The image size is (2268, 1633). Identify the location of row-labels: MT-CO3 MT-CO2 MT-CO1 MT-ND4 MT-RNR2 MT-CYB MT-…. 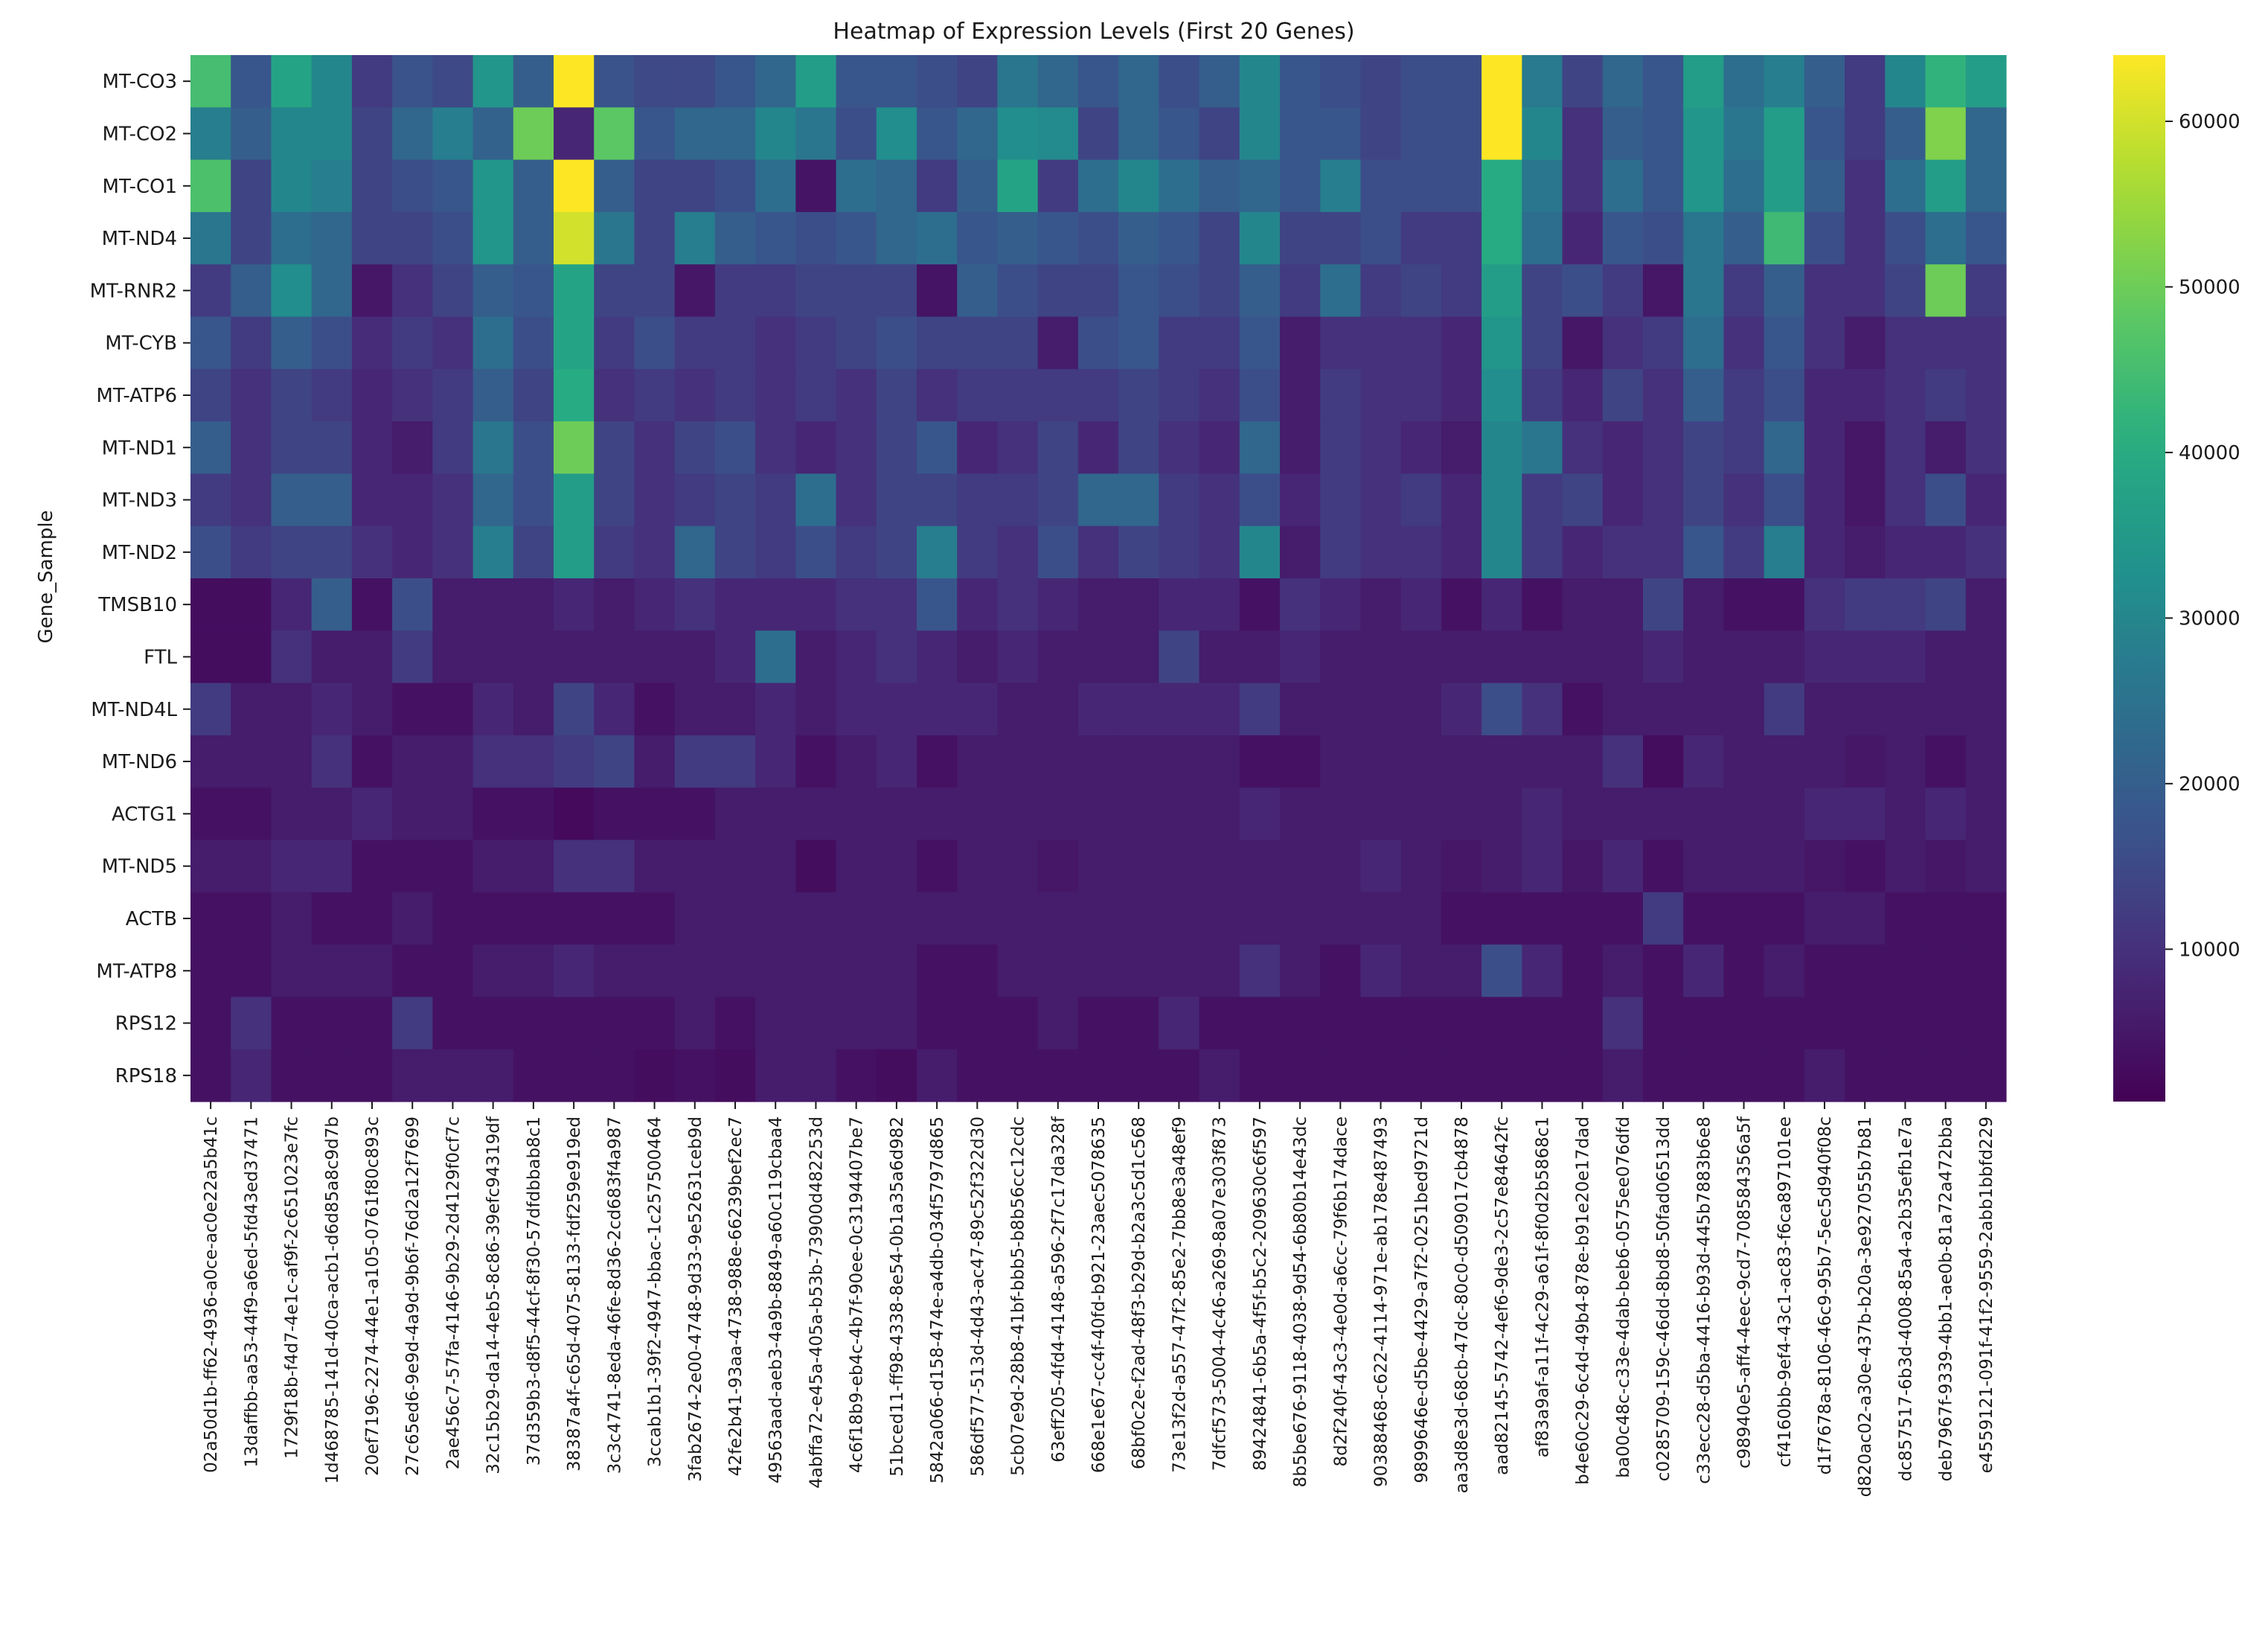
(140, 579).